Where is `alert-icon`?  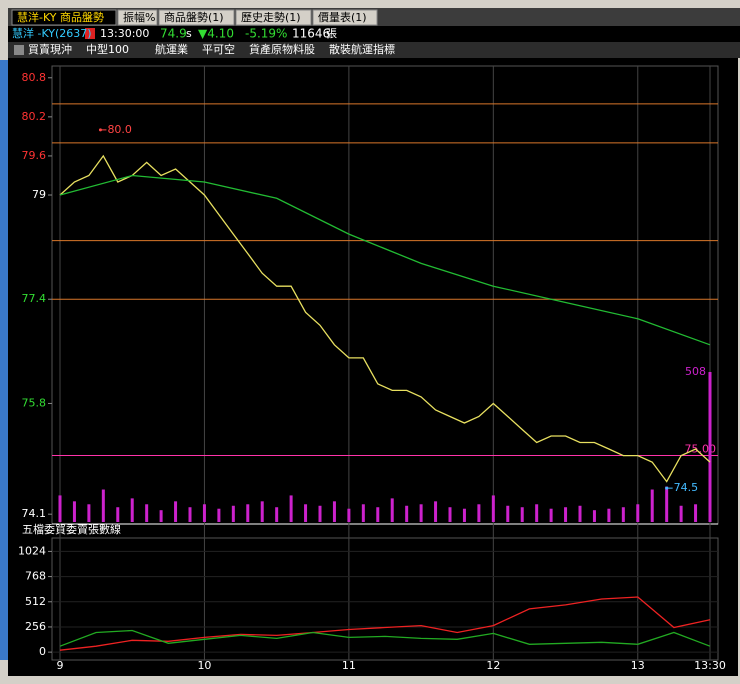
alert-icon is located at coordinates (90, 33).